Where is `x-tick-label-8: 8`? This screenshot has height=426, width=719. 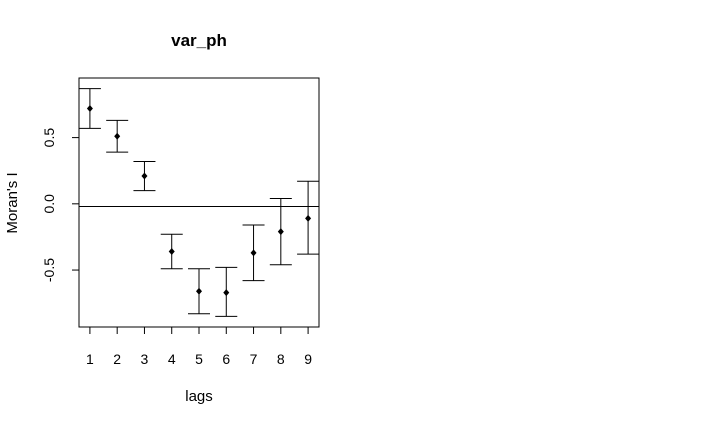 x-tick-label-8: 8 is located at coordinates (281, 359).